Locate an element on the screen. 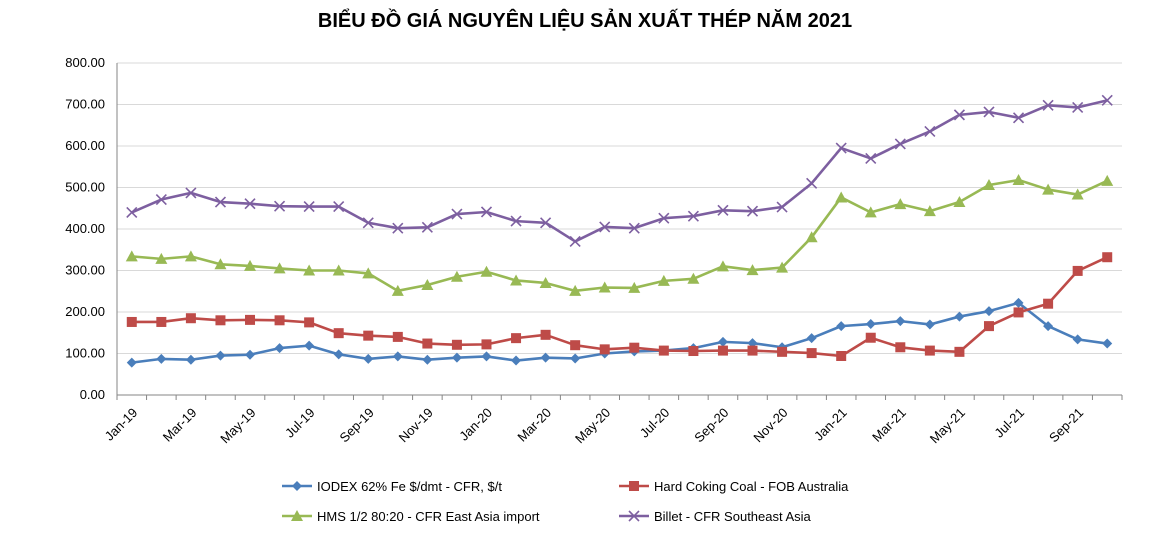 The height and width of the screenshot is (535, 1170). legend-item-4: Billet - CFR Southeast Asia is located at coordinates (715, 516).